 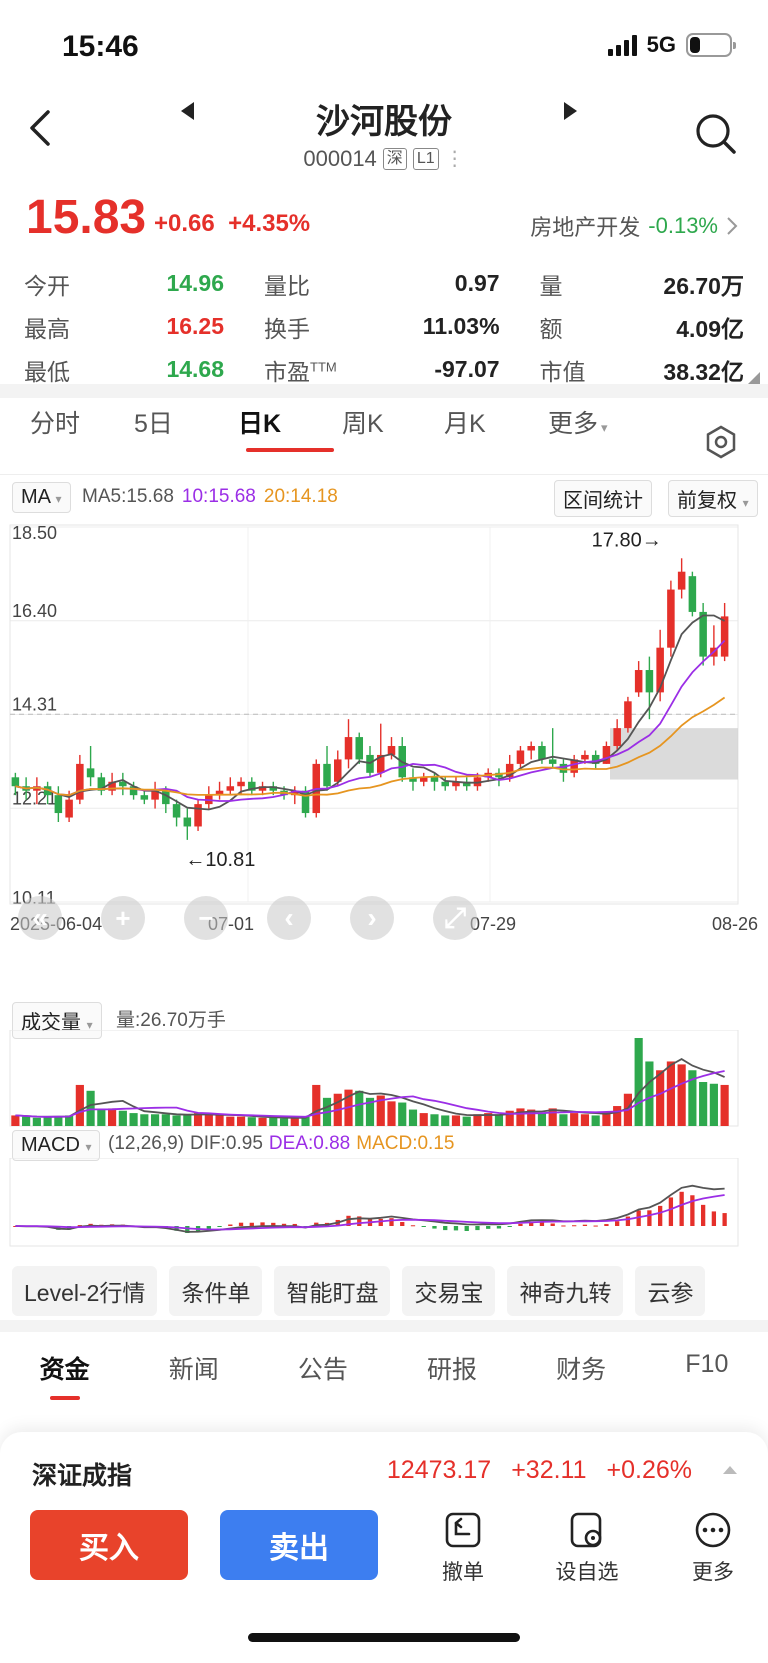 What do you see at coordinates (195, 326) in the screenshot?
I see `quote-value: 16.25` at bounding box center [195, 326].